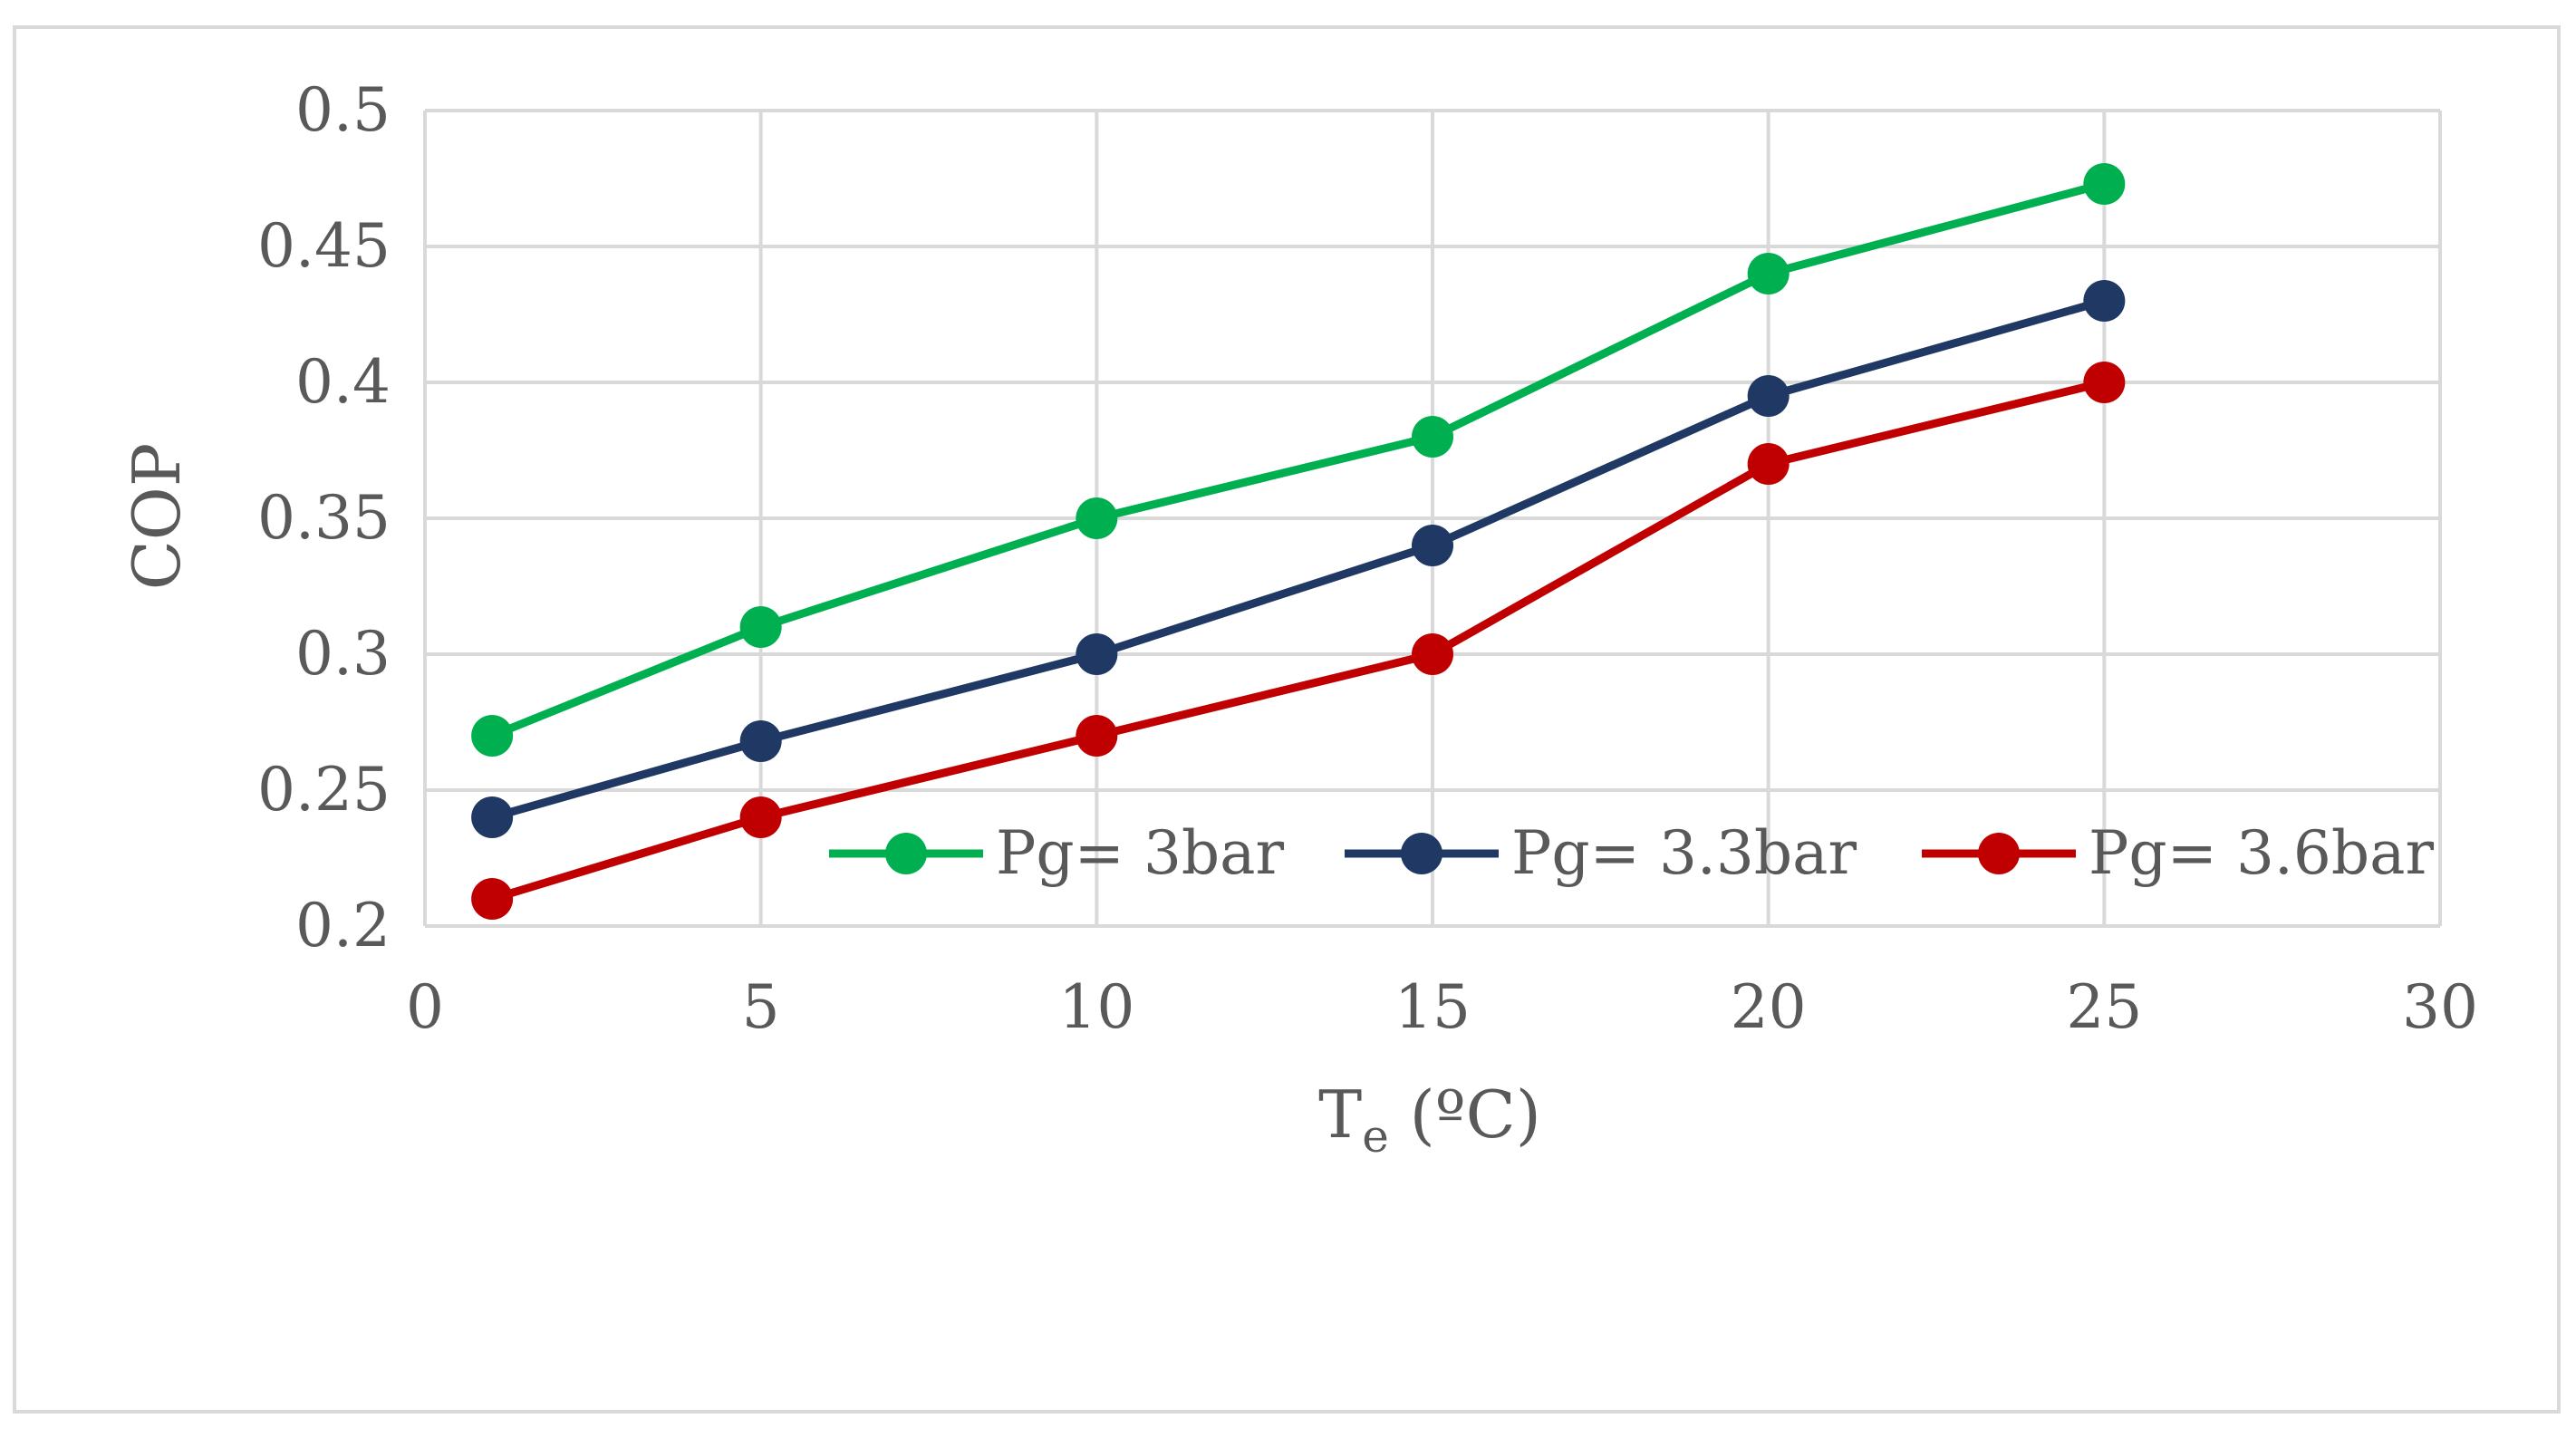 The width and height of the screenshot is (2576, 1438). Describe the element at coordinates (1140, 853) in the screenshot. I see `legend-label: Pg= 3bar` at that location.